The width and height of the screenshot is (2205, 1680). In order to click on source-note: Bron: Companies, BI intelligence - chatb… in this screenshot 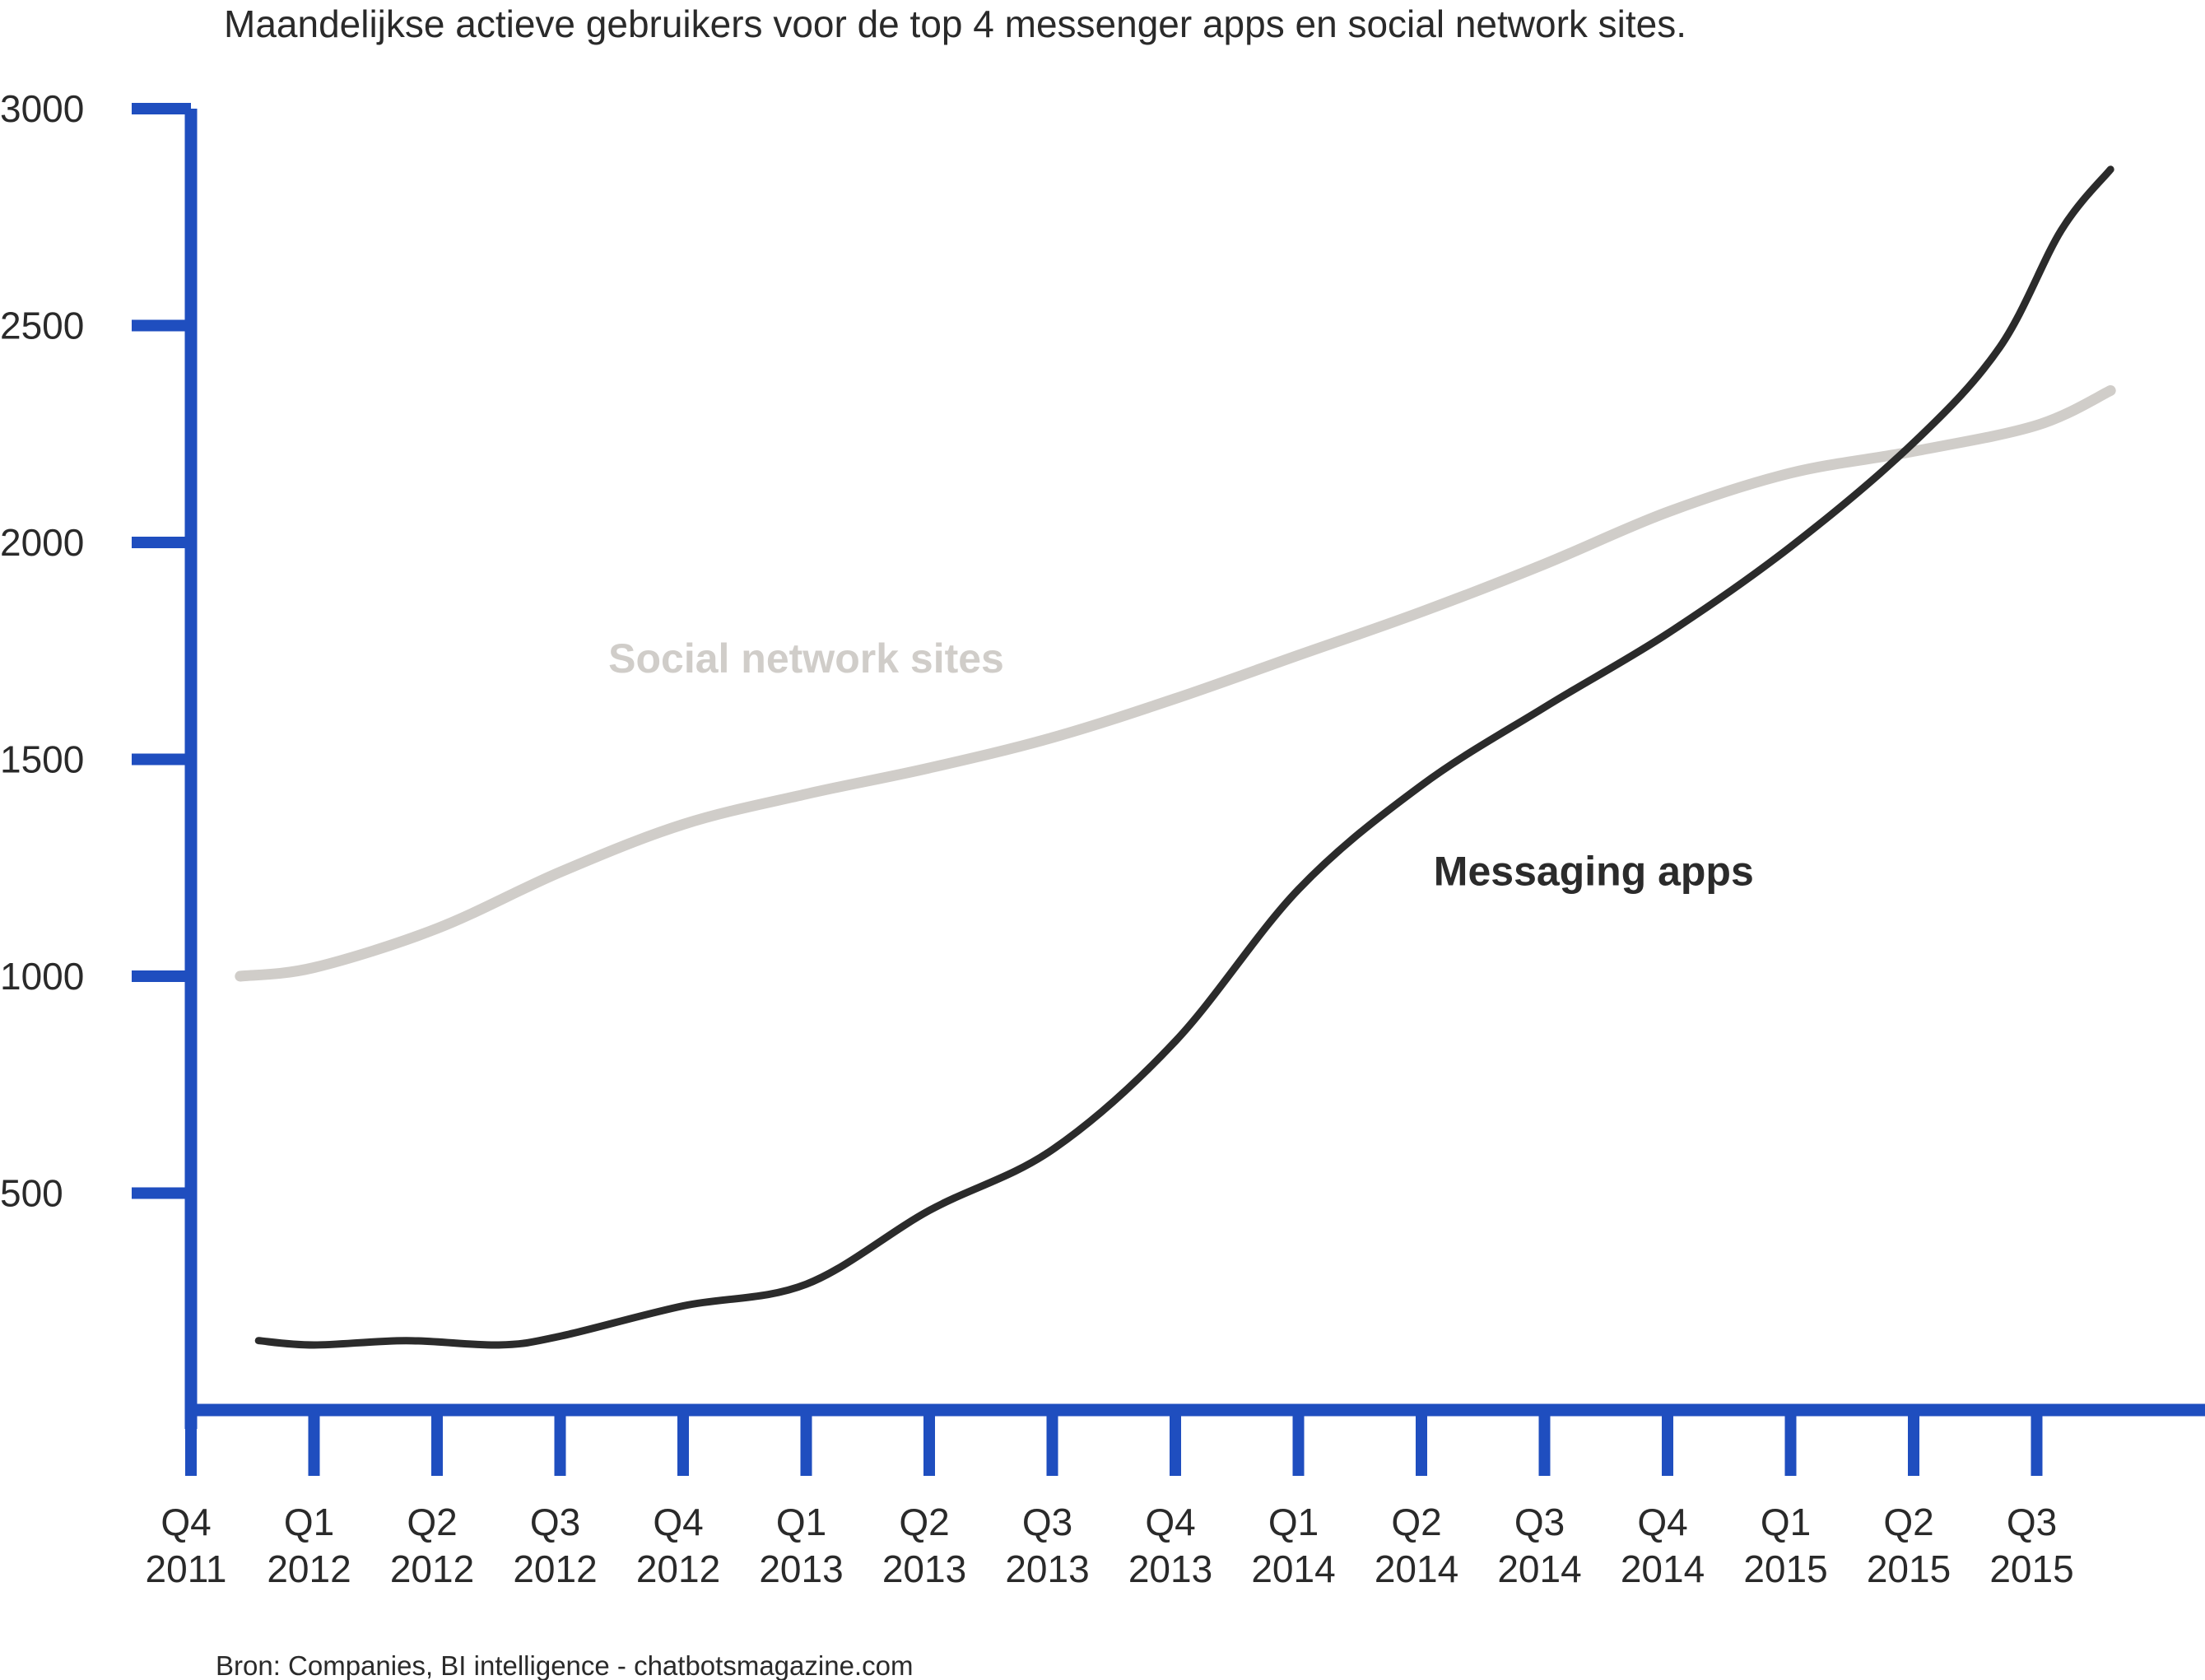, I will do `click(565, 1665)`.